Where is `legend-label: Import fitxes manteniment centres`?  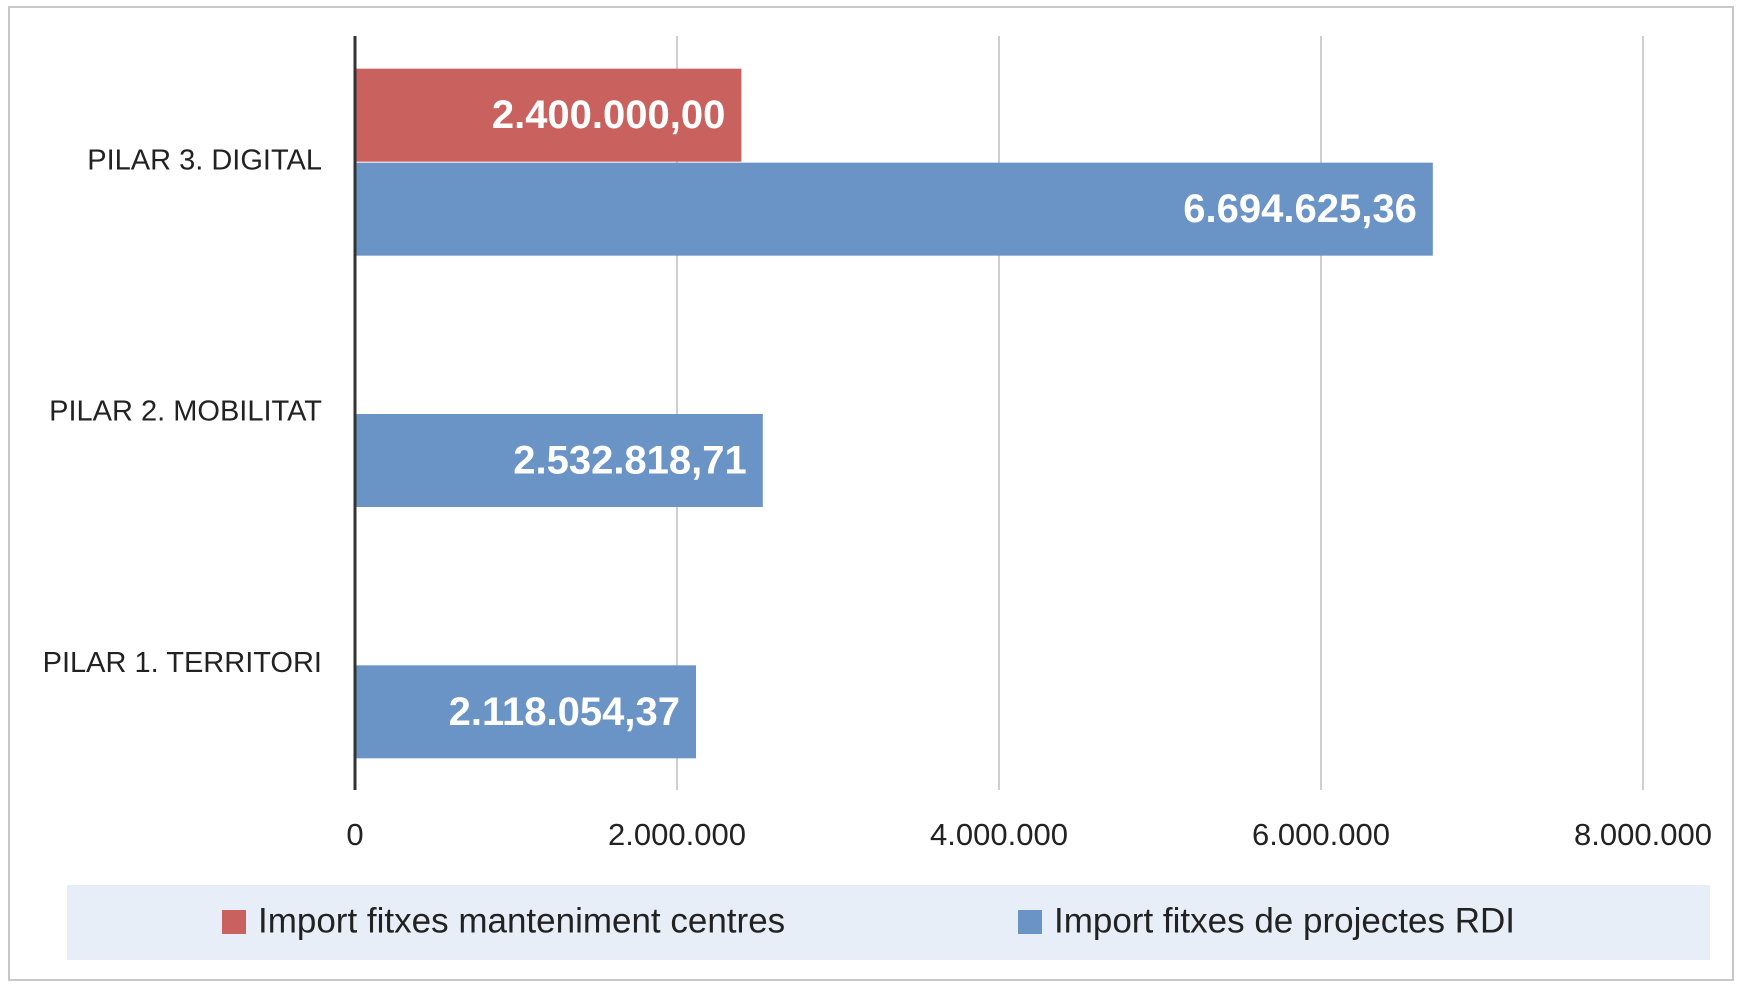 legend-label: Import fitxes manteniment centres is located at coordinates (521, 920).